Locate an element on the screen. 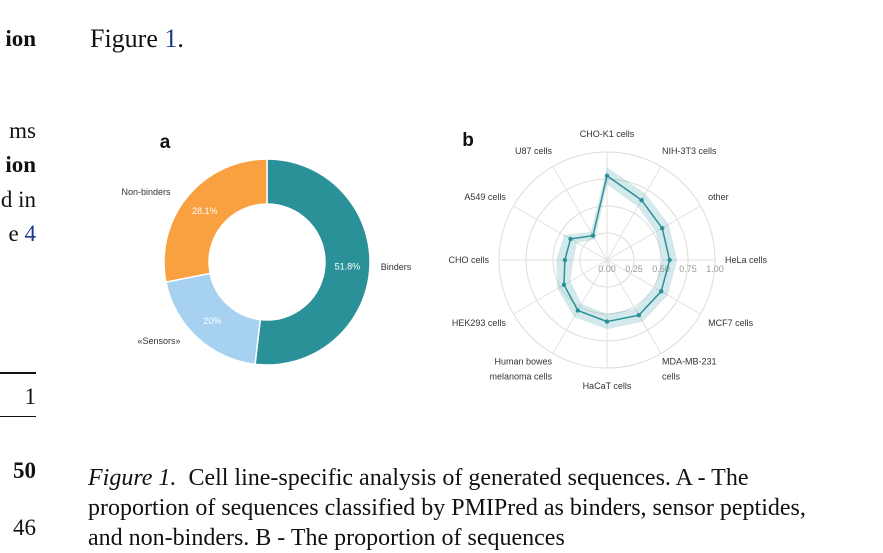 This screenshot has width=883, height=553. figure-reference: Figure 1. is located at coordinates (137, 38).